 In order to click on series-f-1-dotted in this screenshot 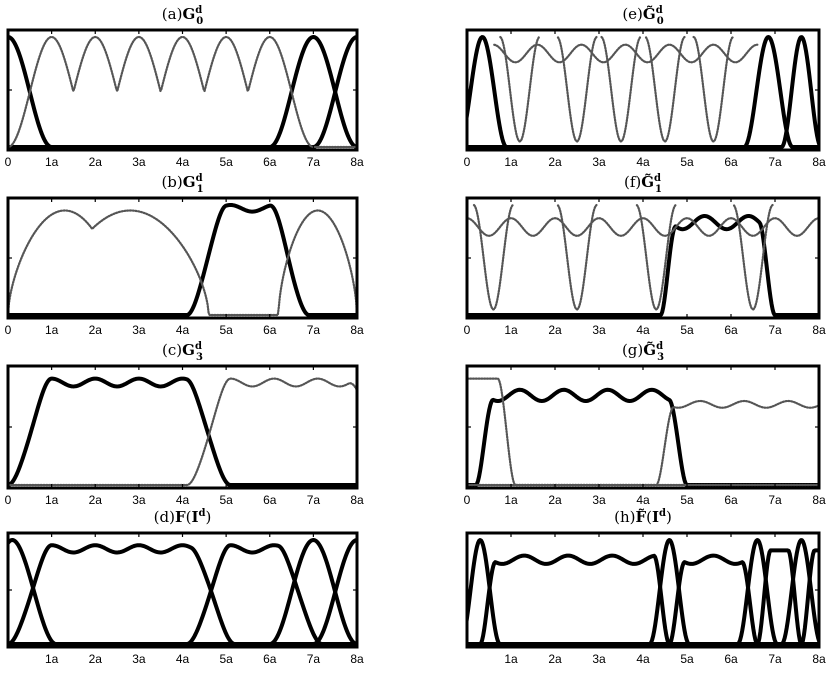, I will do `click(643, 227)`.